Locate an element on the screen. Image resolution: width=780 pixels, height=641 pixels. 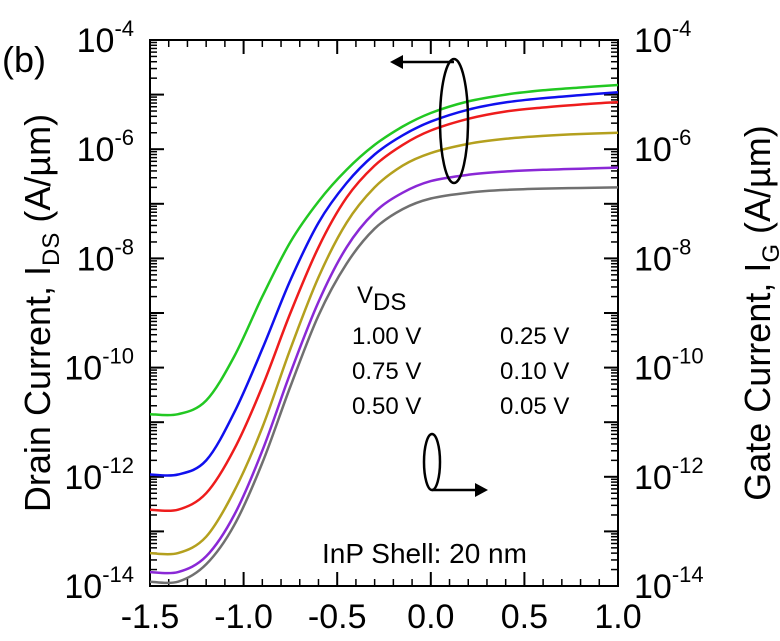
y-axis-title-left-sub: DS is located at coordinates (51, 249).